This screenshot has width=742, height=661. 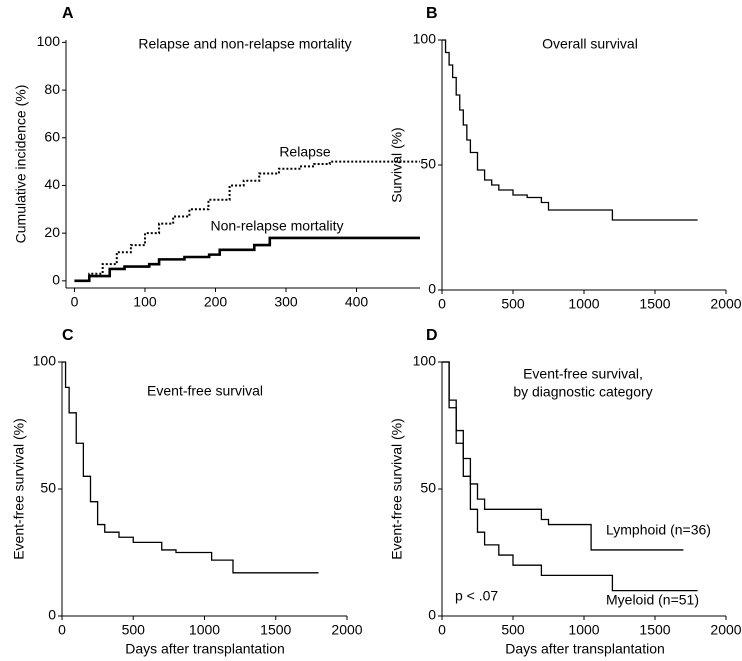 What do you see at coordinates (590, 44) in the screenshot?
I see `chart-title: Overall survival` at bounding box center [590, 44].